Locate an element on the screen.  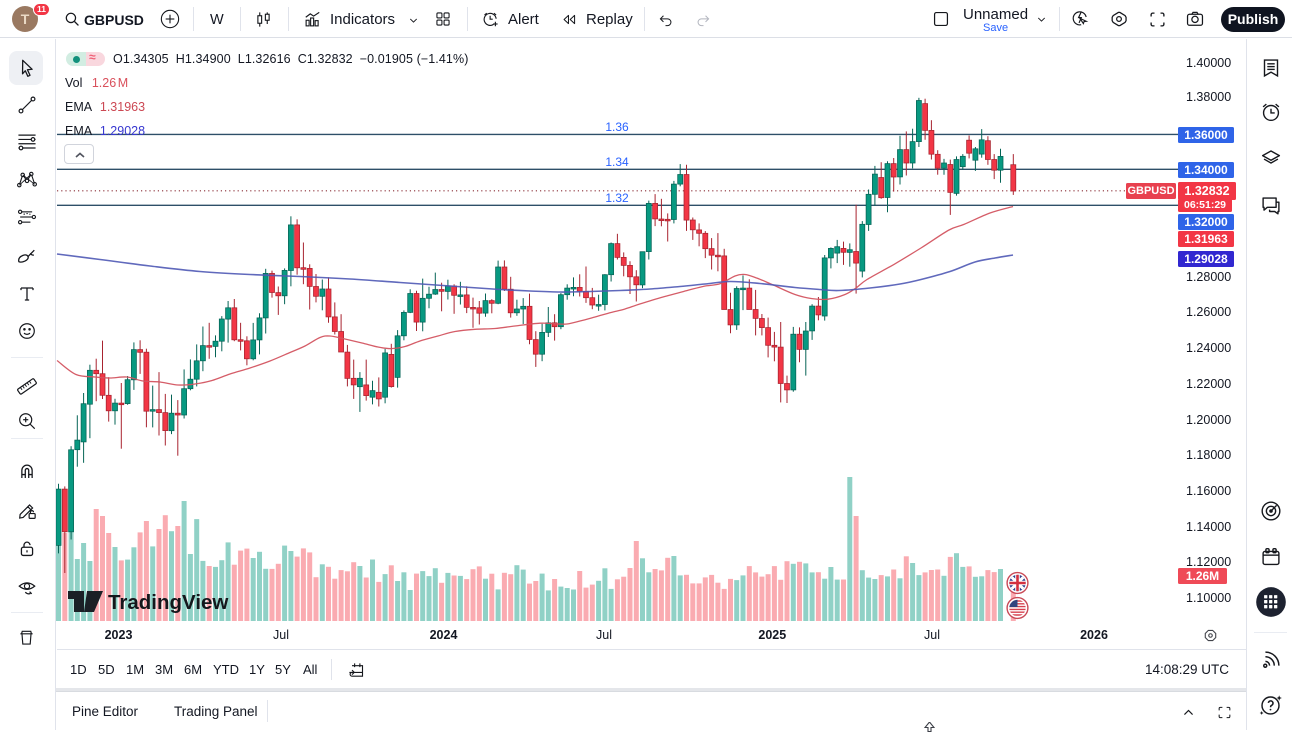
svg-text: 1.36 is located at coordinates (617, 127).